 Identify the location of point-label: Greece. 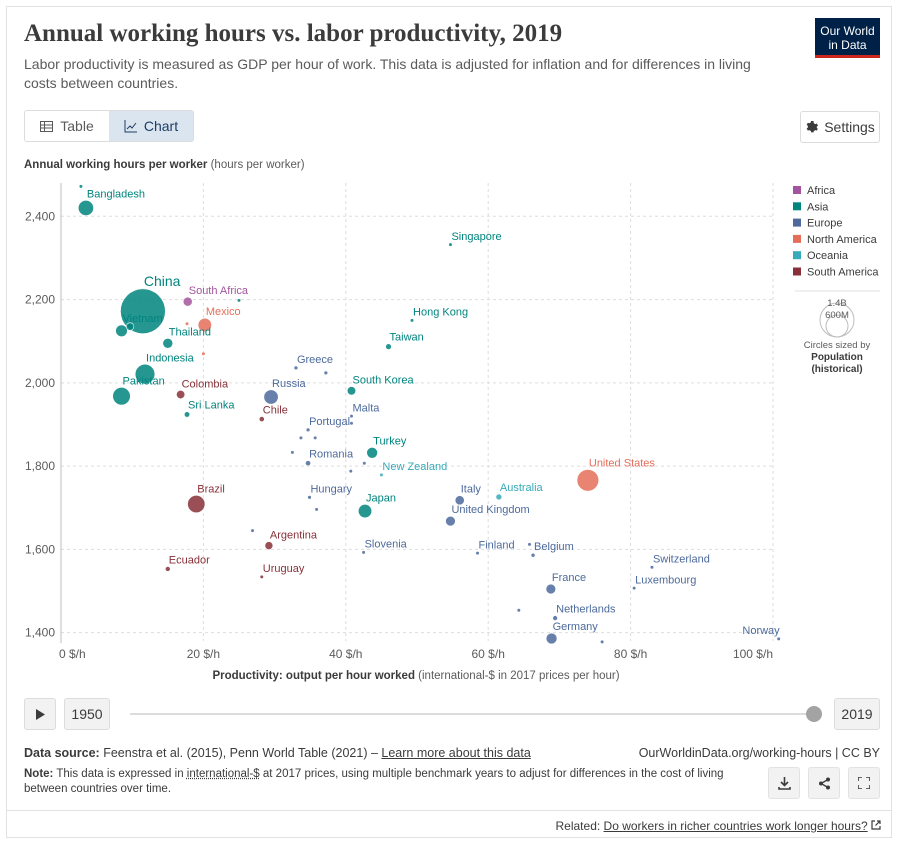
(315, 360).